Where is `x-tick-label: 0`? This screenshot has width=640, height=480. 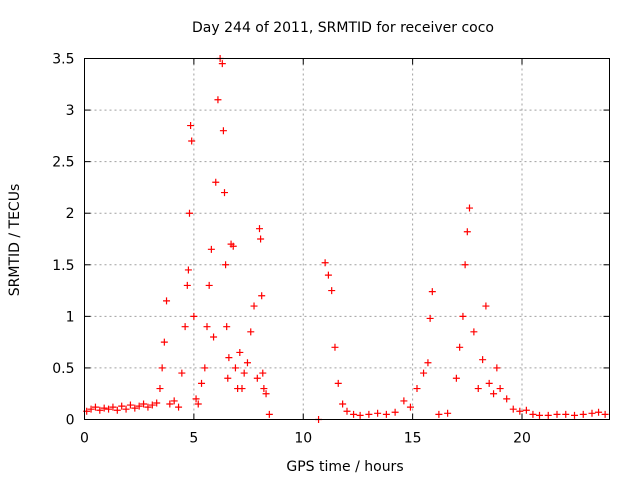
x-tick-label: 0 is located at coordinates (84, 439).